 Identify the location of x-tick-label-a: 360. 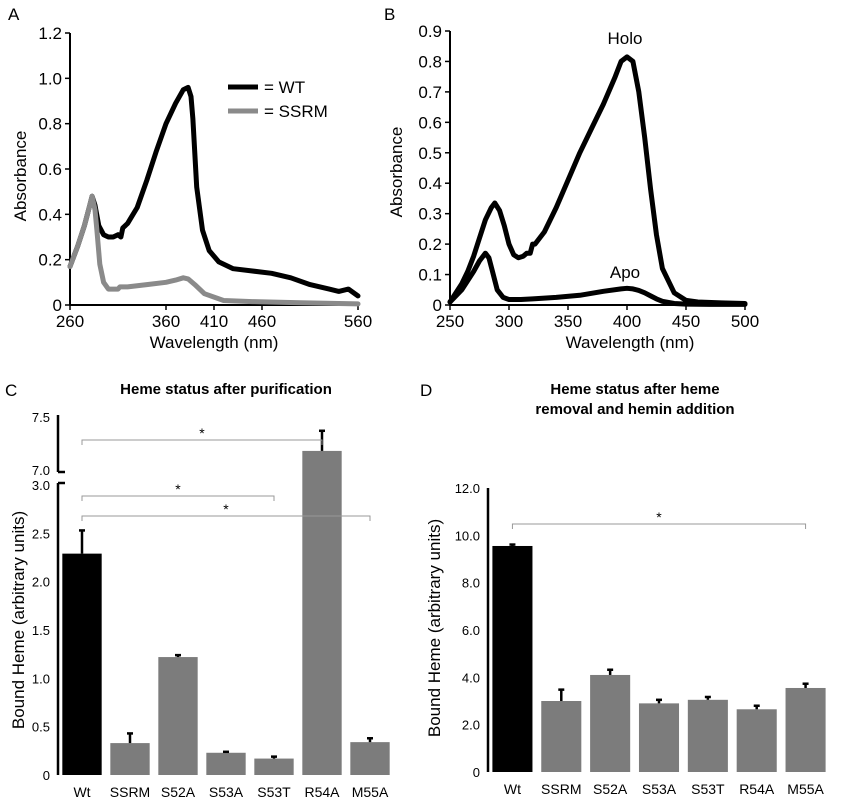
(166, 321).